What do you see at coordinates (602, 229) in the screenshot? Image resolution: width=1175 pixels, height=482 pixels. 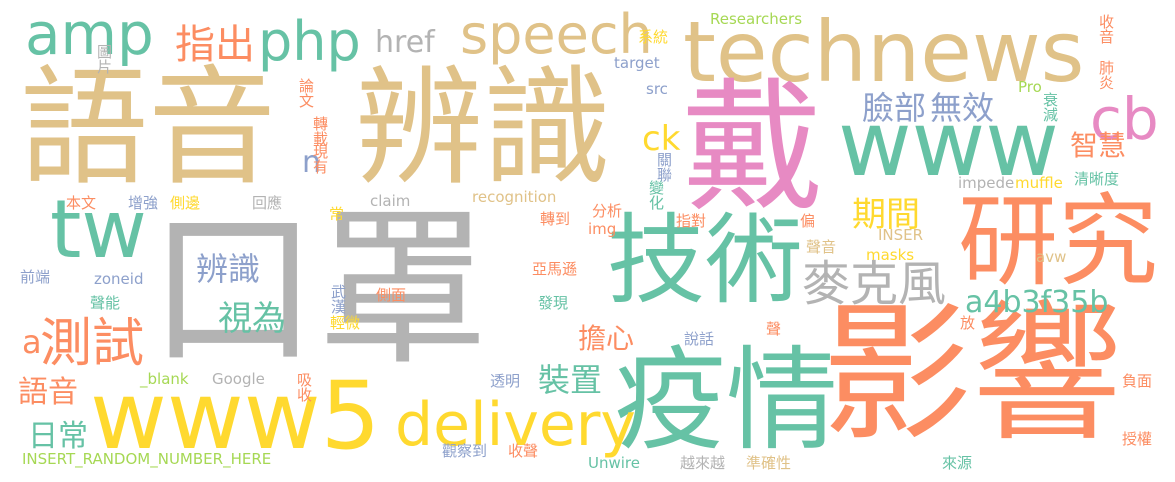 I see `word-img: img` at bounding box center [602, 229].